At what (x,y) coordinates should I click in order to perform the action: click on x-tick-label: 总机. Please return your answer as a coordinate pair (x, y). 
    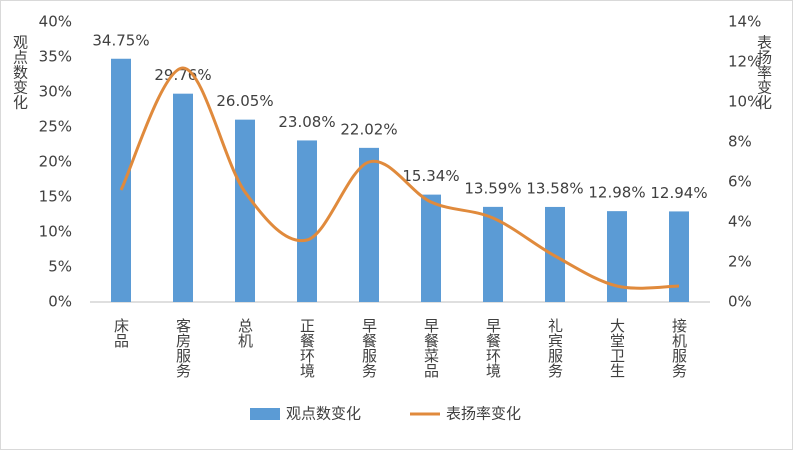
    Looking at the image, I should click on (245, 333).